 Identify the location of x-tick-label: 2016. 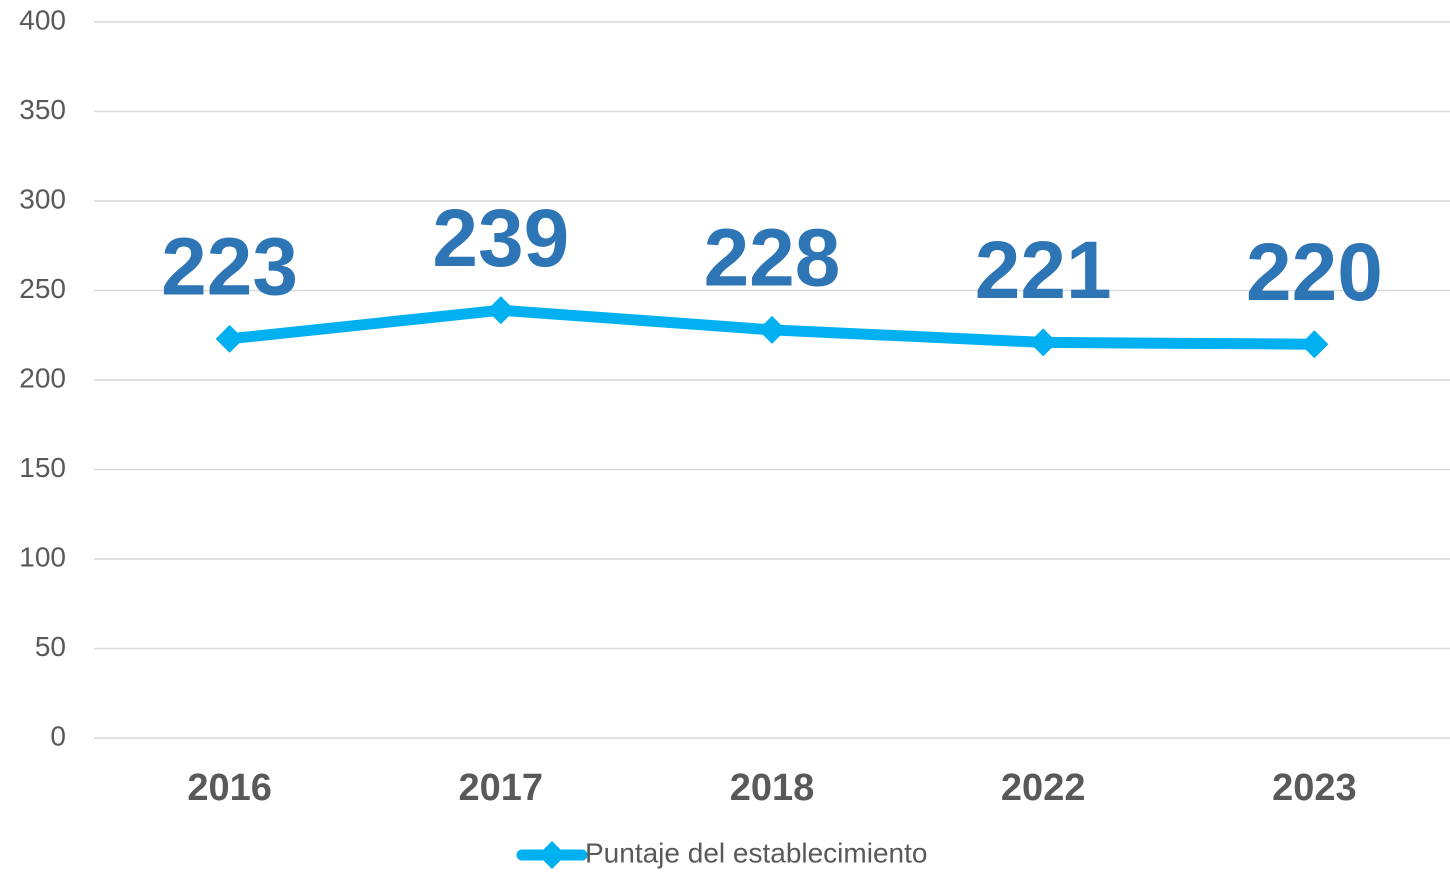
(229, 788).